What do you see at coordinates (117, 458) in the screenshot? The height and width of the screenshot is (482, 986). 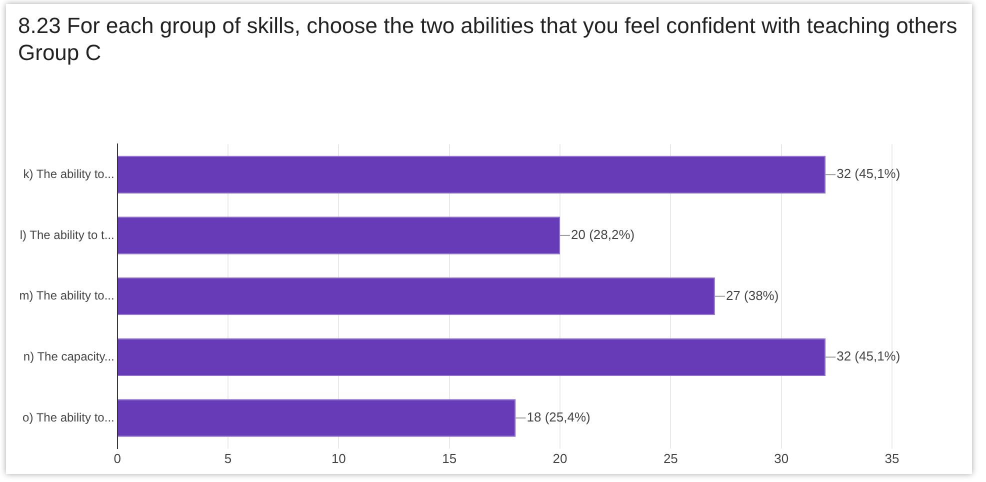 I see `x-tick-label: 0` at bounding box center [117, 458].